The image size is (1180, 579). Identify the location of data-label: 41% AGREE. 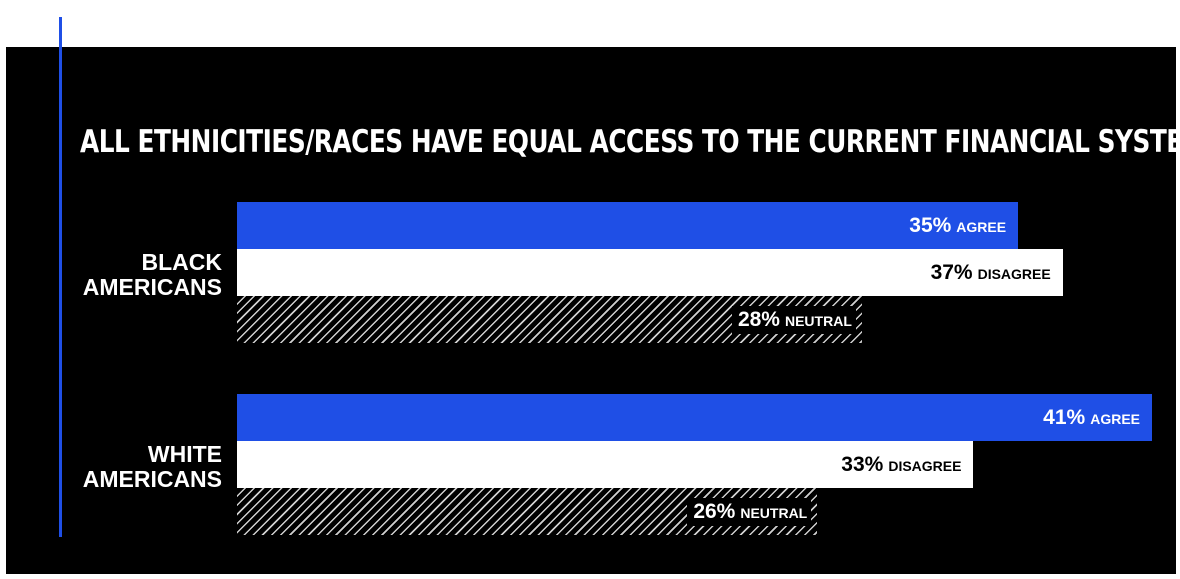
(1091, 418).